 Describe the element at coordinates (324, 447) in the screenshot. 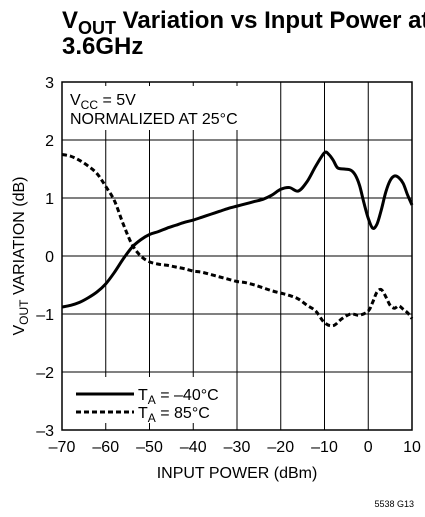

I see `x-tick-label: –10` at that location.